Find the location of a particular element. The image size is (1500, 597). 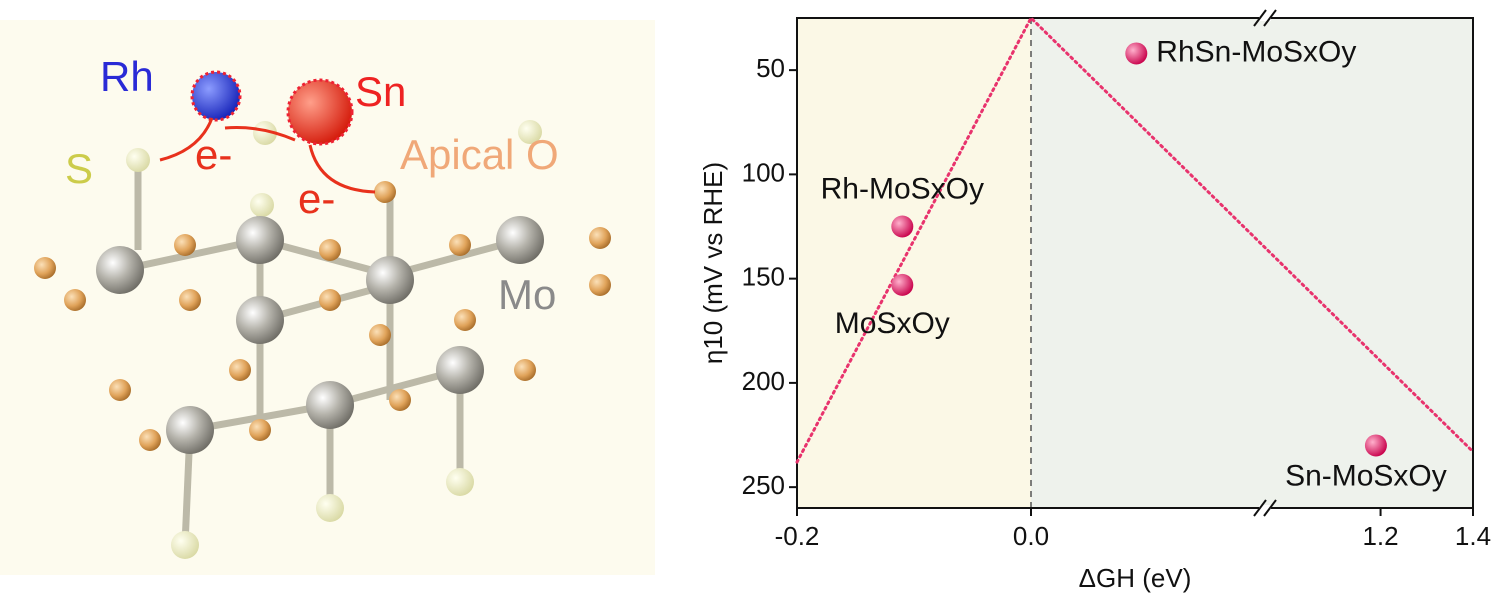

x-tick-label: -0.2 is located at coordinates (797, 536).